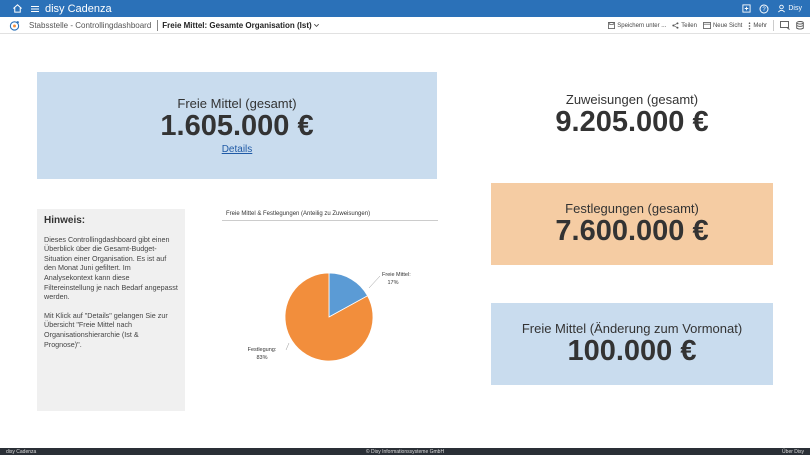 The width and height of the screenshot is (810, 455). What do you see at coordinates (158, 25) in the screenshot?
I see `breadcrumb-divider` at bounding box center [158, 25].